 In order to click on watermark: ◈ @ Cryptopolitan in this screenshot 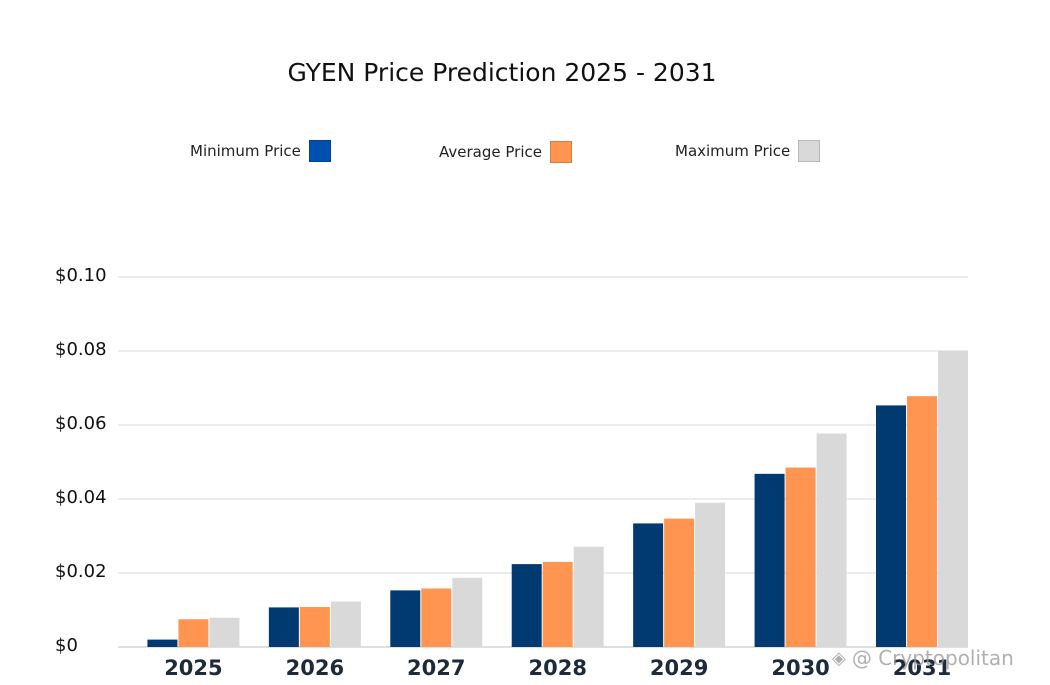, I will do `click(923, 658)`.